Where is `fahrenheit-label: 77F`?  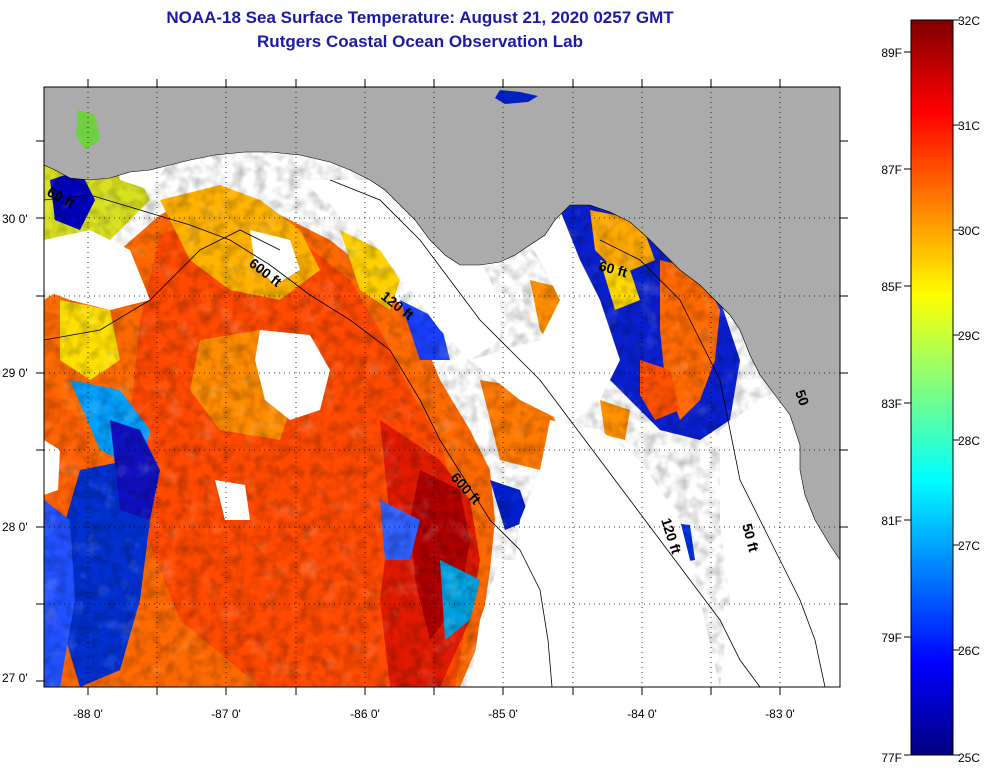
fahrenheit-label: 77F is located at coordinates (891, 758).